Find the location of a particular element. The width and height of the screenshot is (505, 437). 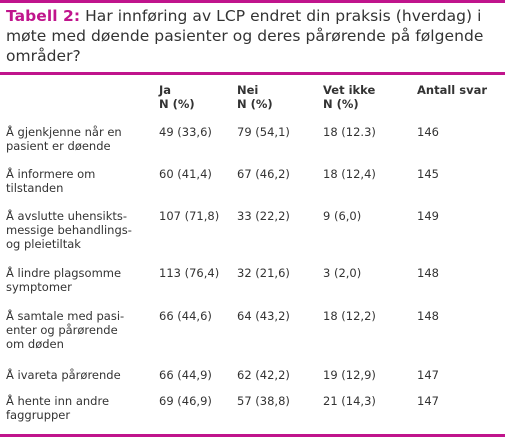

antall-svar-cell: 146 is located at coordinates (428, 132).